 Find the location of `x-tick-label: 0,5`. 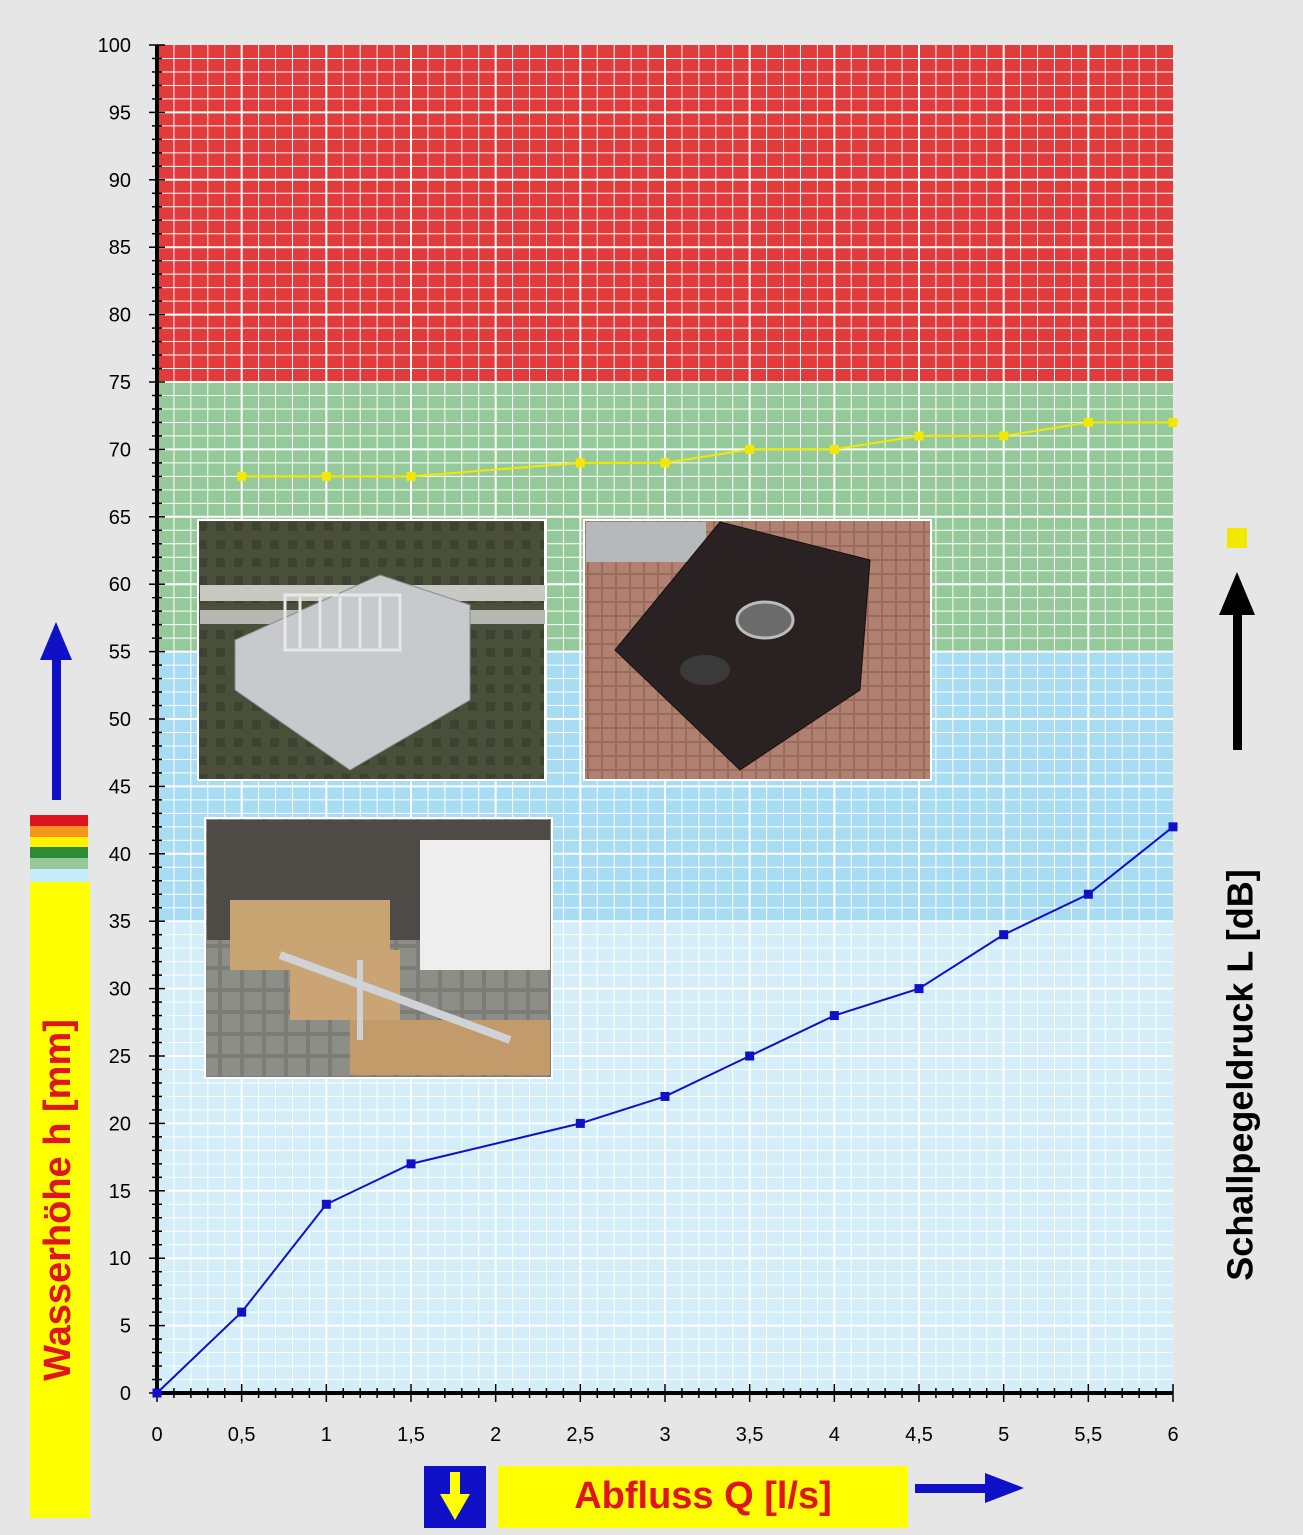

x-tick-label: 0,5 is located at coordinates (242, 1435).